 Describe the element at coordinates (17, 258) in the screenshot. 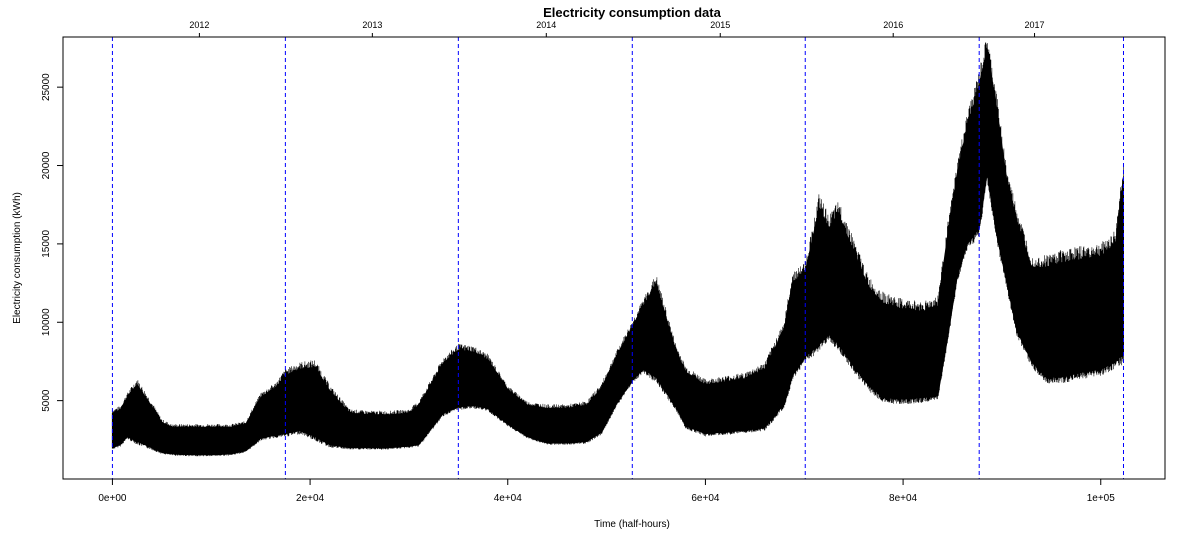

I see `y-axis-label: Electricity consumption (kWh)` at that location.